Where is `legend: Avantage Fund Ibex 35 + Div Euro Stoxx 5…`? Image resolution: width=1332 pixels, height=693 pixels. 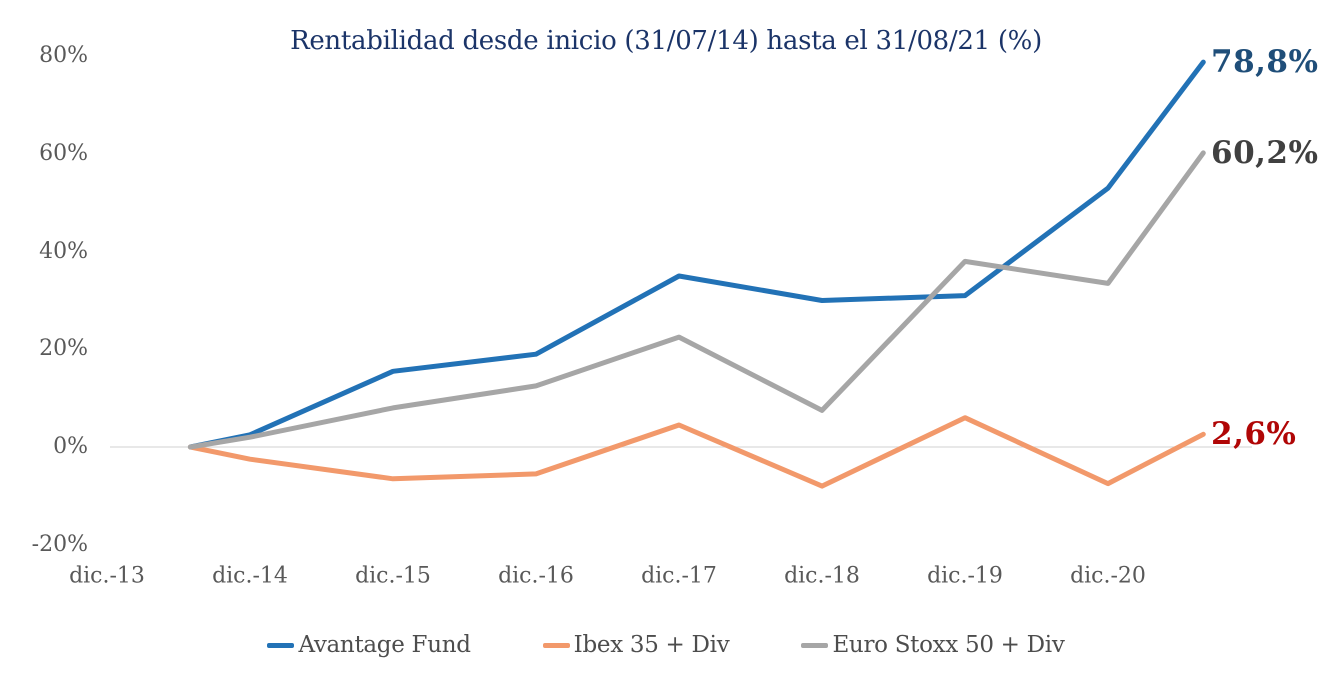
legend: Avantage Fund Ibex 35 + Div Euro Stoxx 5… is located at coordinates (666, 645).